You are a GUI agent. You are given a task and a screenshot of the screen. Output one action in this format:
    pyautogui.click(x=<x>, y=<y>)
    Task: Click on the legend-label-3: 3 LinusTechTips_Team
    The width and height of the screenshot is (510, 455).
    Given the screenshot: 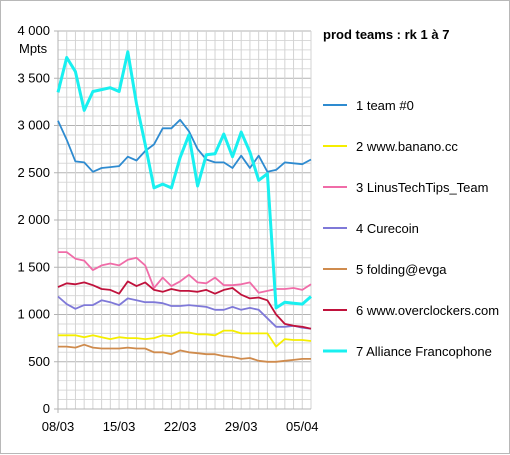 What is the action you would take?
    pyautogui.click(x=422, y=187)
    